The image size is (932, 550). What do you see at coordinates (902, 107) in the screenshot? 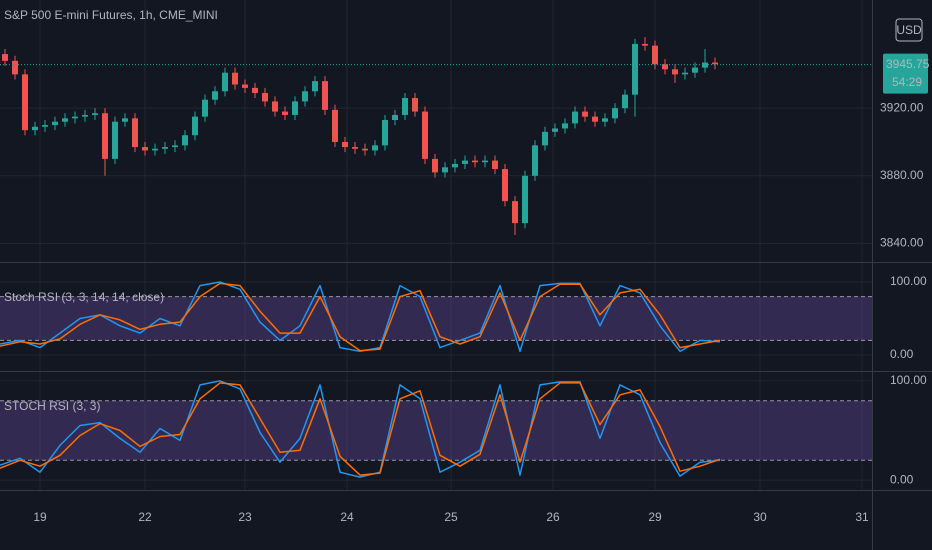
I see `y-tick-label: 3920.00` at bounding box center [902, 107].